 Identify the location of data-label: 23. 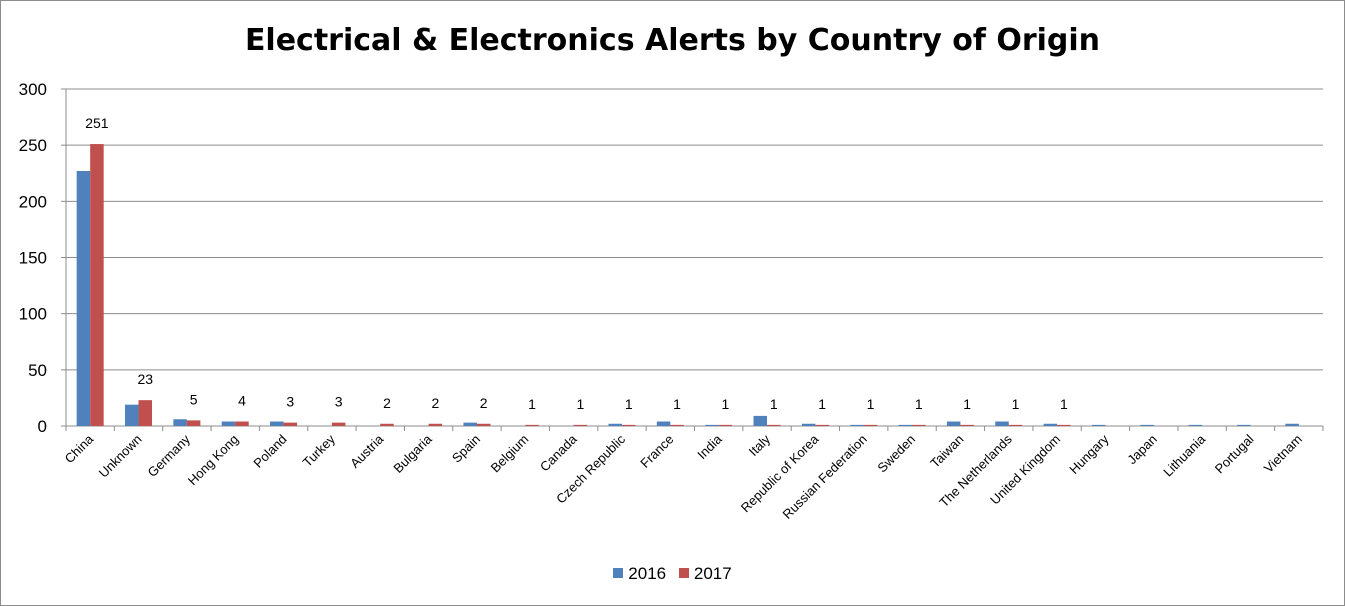
(145, 379).